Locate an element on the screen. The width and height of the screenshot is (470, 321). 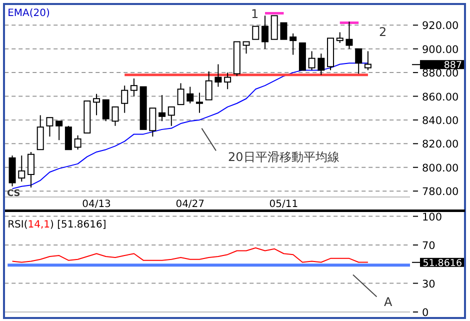
y-tick-label: 900.00 is located at coordinates (440, 50).